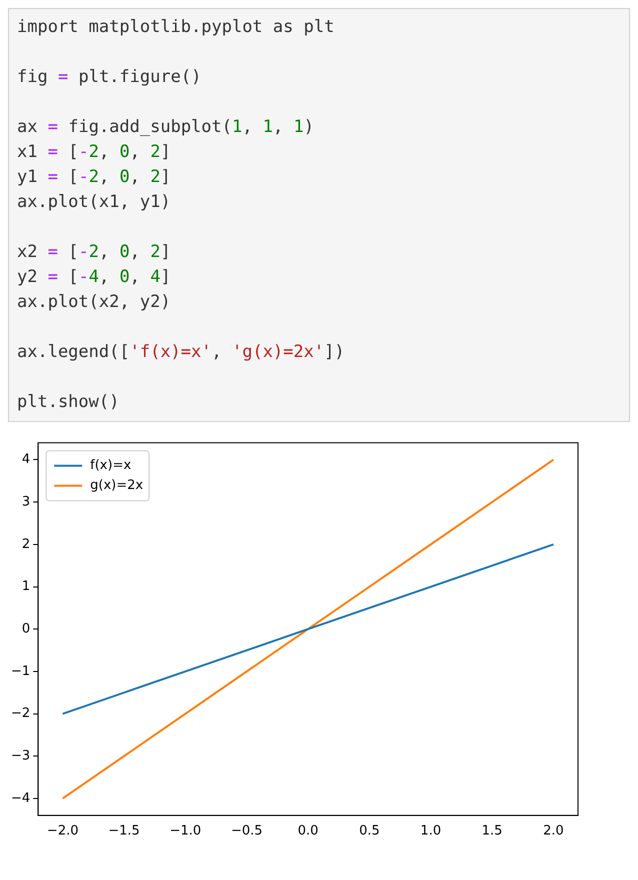 This screenshot has width=638, height=880. I want to click on y-tick-label: 1, so click(26, 586).